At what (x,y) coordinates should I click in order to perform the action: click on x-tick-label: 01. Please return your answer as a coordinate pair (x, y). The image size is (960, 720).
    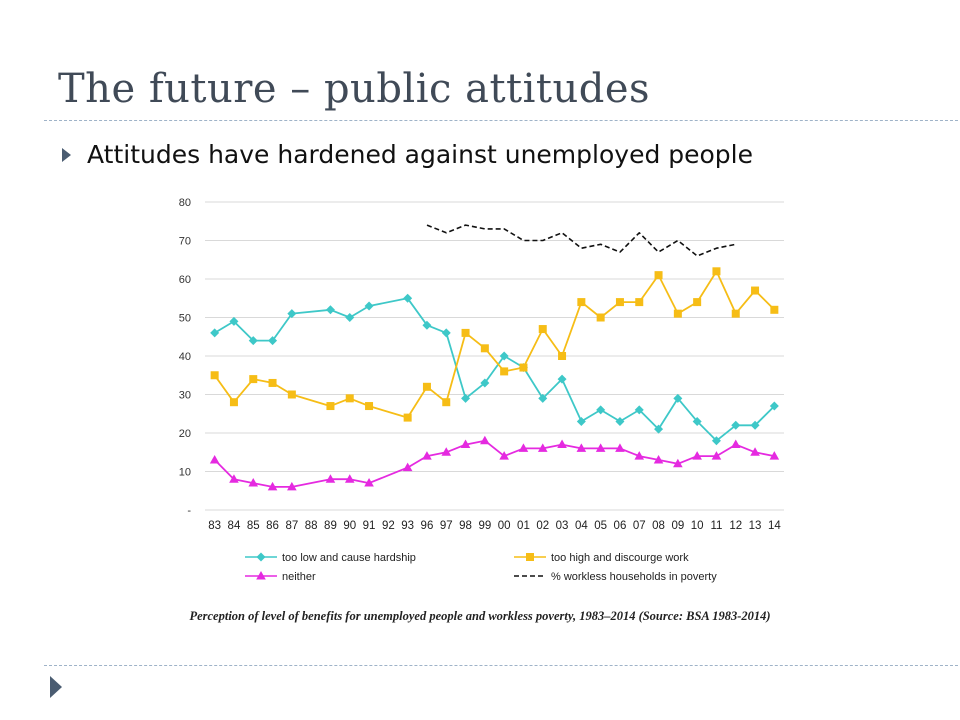
    Looking at the image, I should click on (523, 526).